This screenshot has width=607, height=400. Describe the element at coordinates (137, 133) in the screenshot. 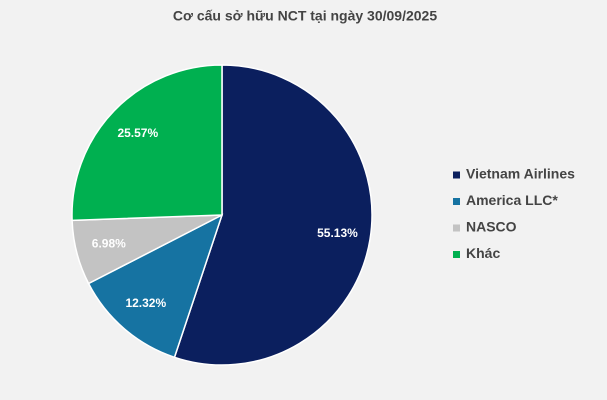

I see `data-label: 25.57%` at that location.